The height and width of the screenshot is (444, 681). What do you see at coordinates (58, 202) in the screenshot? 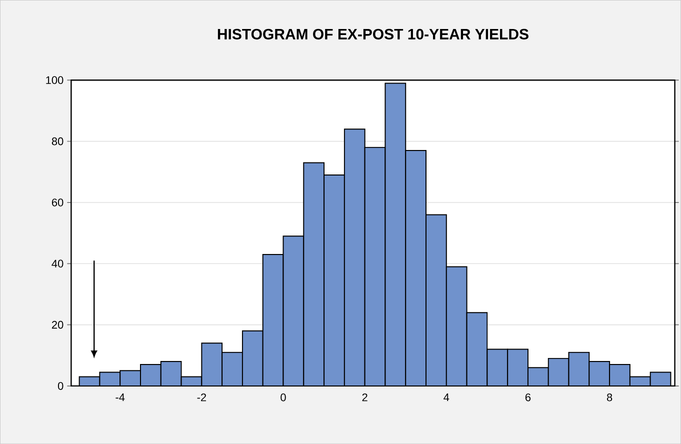
I see `y-tick-label: 60` at bounding box center [58, 202].